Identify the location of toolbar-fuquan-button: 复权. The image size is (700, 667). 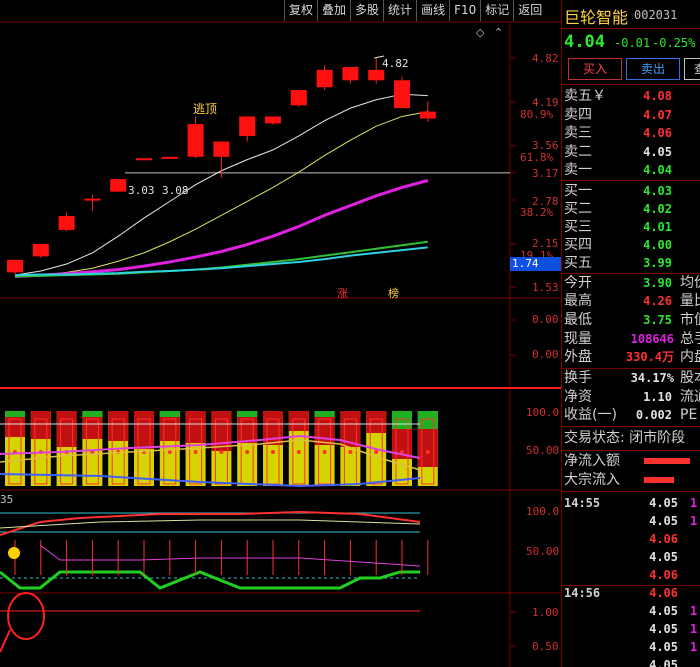
(300, 10).